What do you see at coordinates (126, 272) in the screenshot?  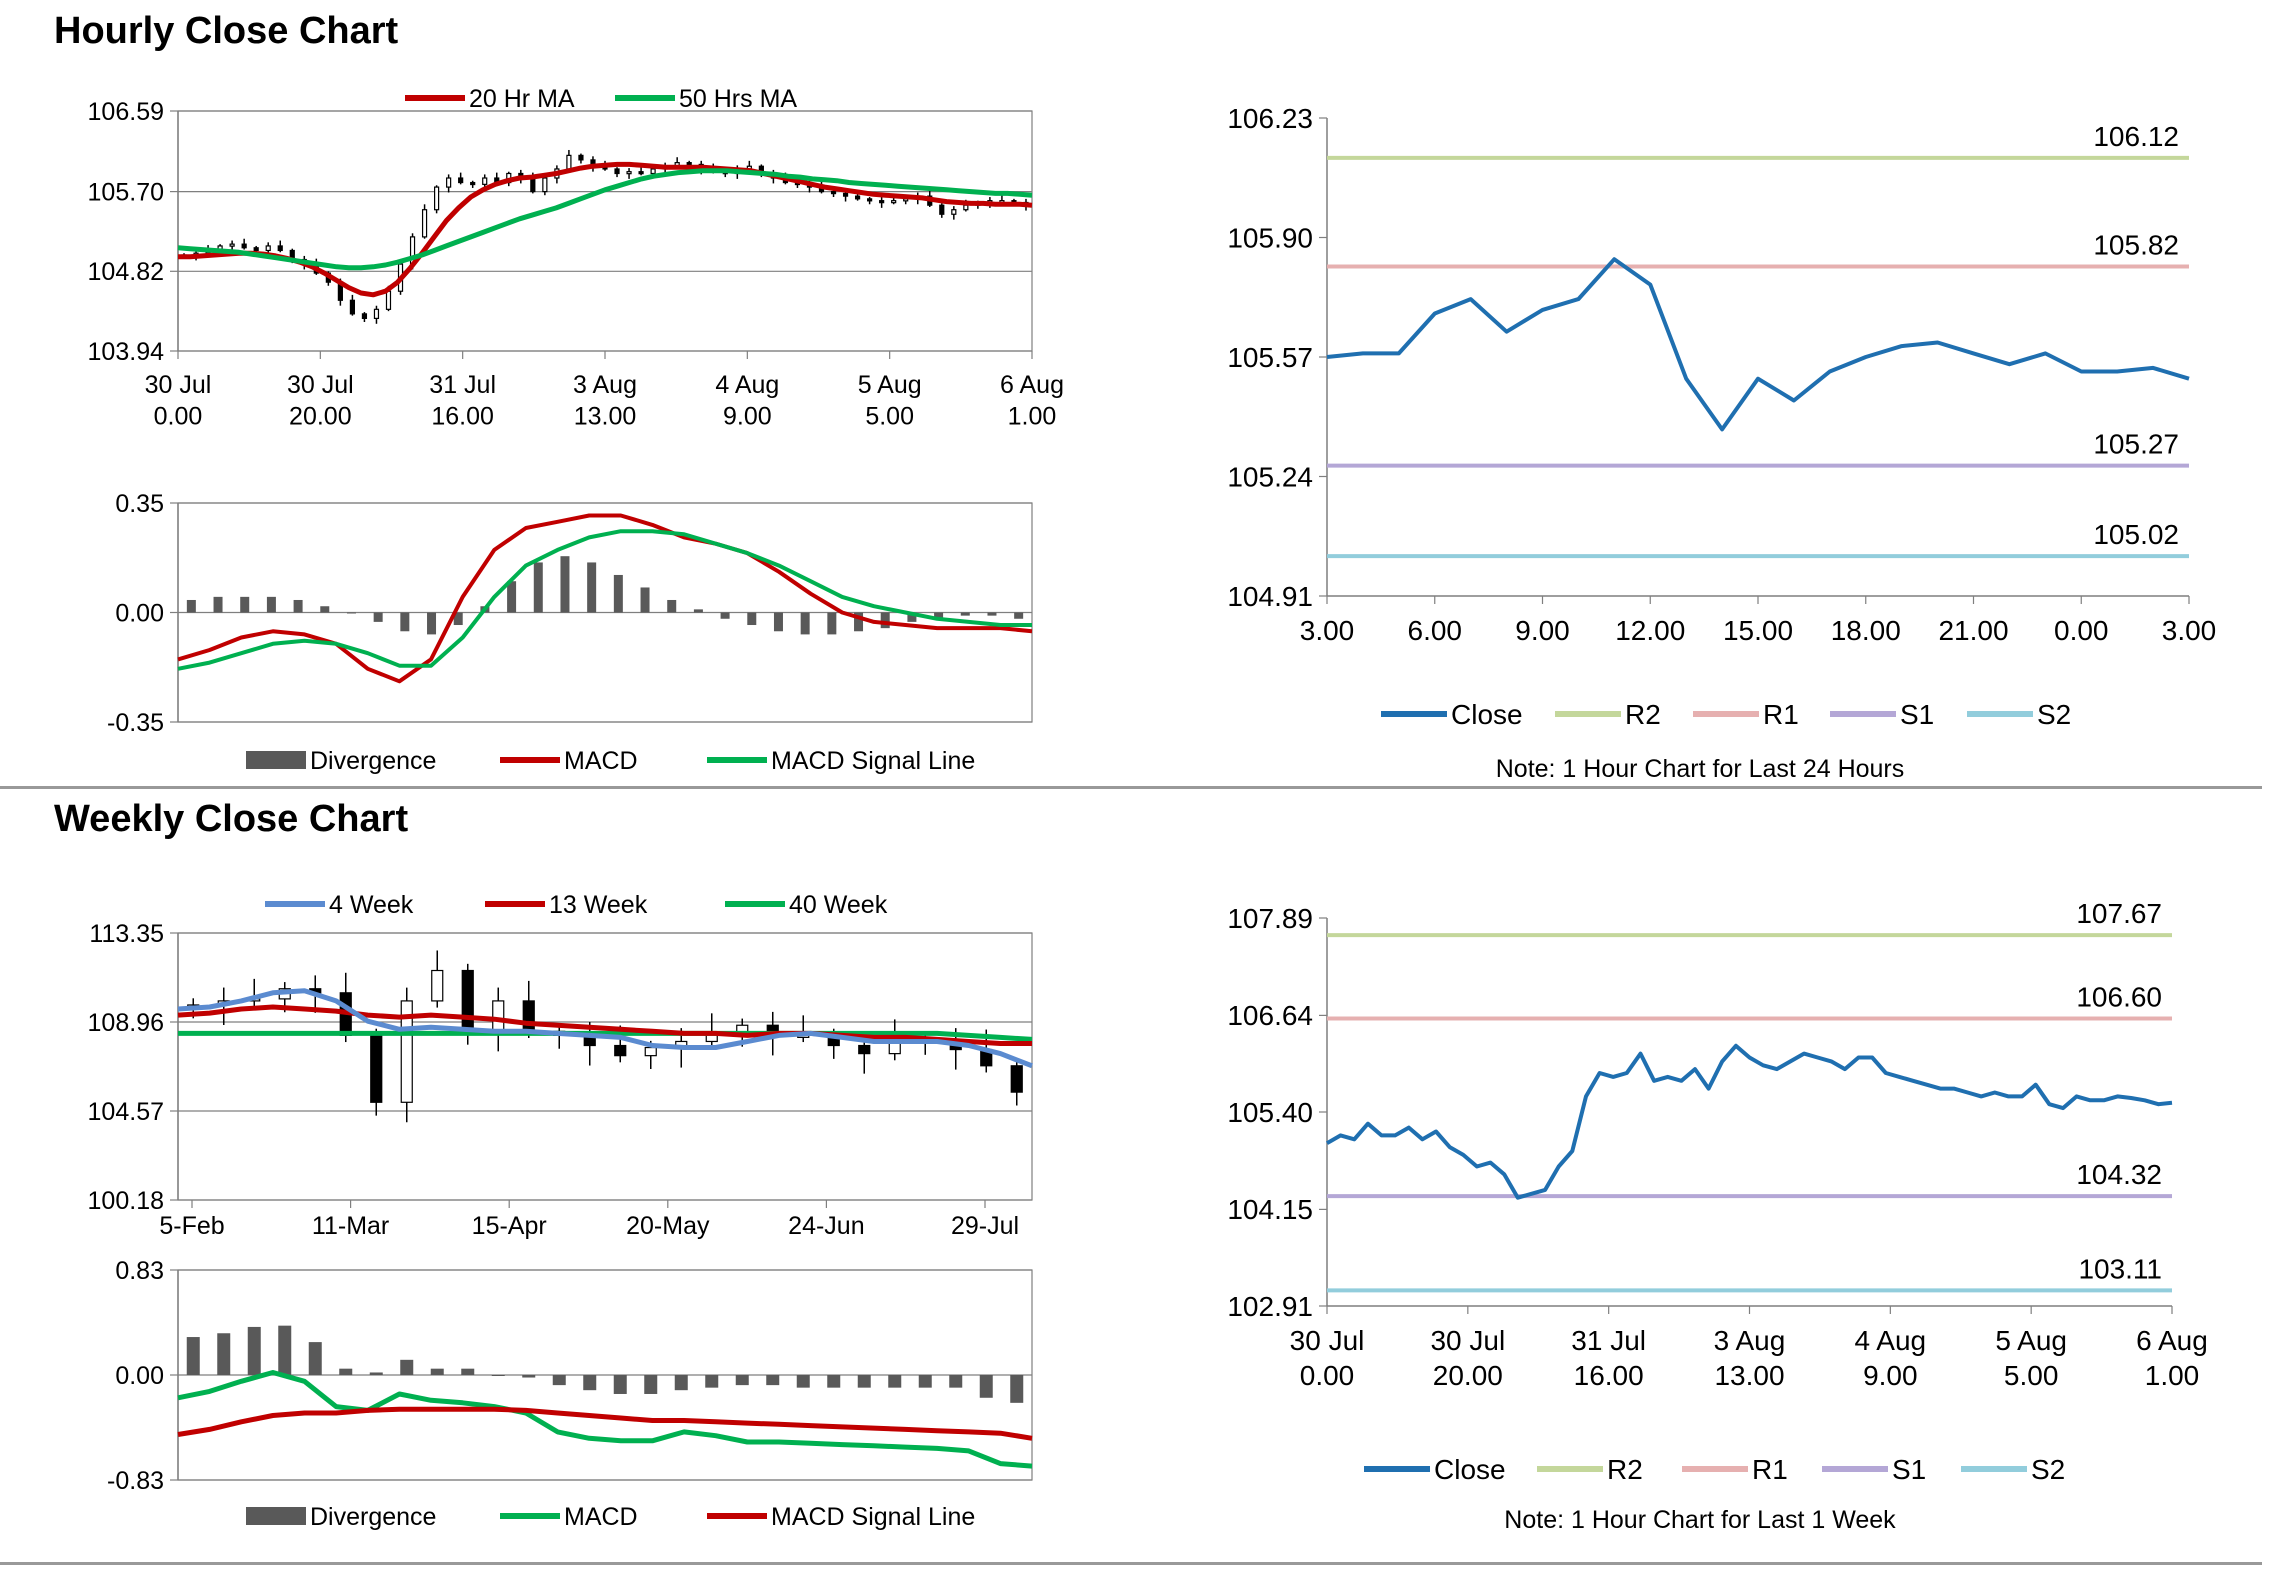 I see `hourly-candle-y-tick-label: 104.82` at bounding box center [126, 272].